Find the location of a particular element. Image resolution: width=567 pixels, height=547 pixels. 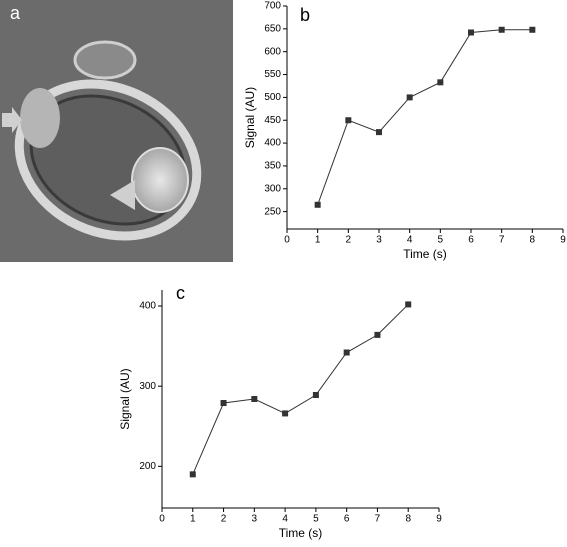

panel-label: c is located at coordinates (180, 293).